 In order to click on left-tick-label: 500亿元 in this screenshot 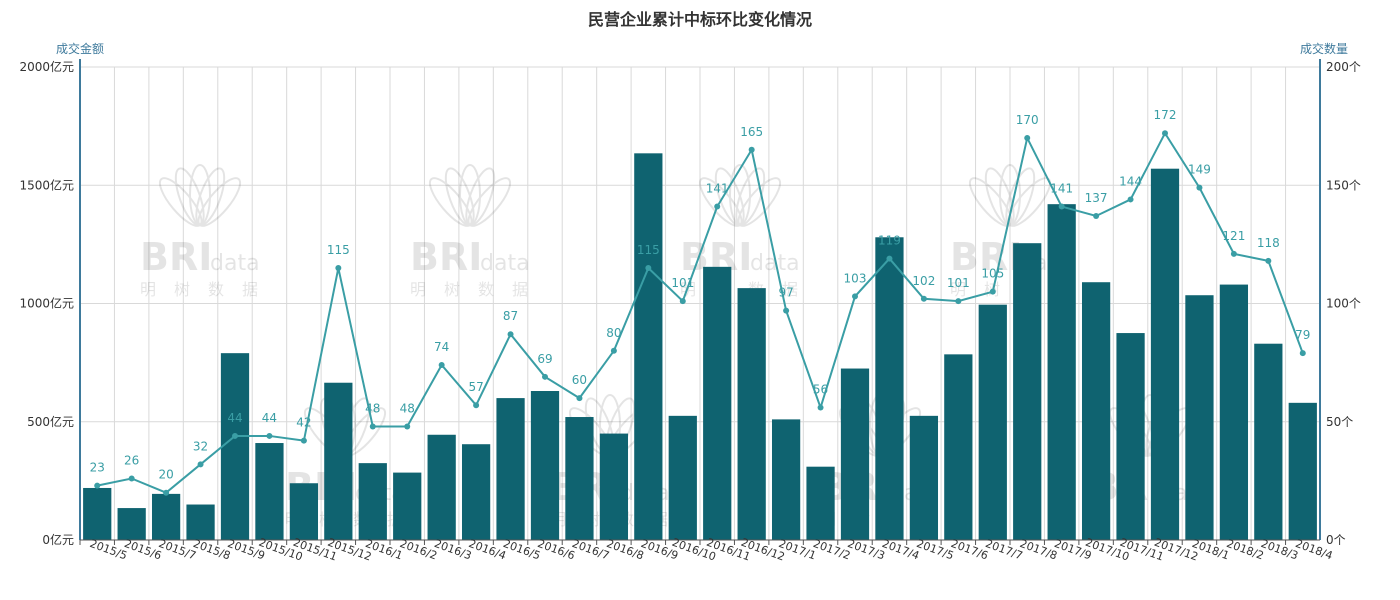, I will do `click(50, 421)`.